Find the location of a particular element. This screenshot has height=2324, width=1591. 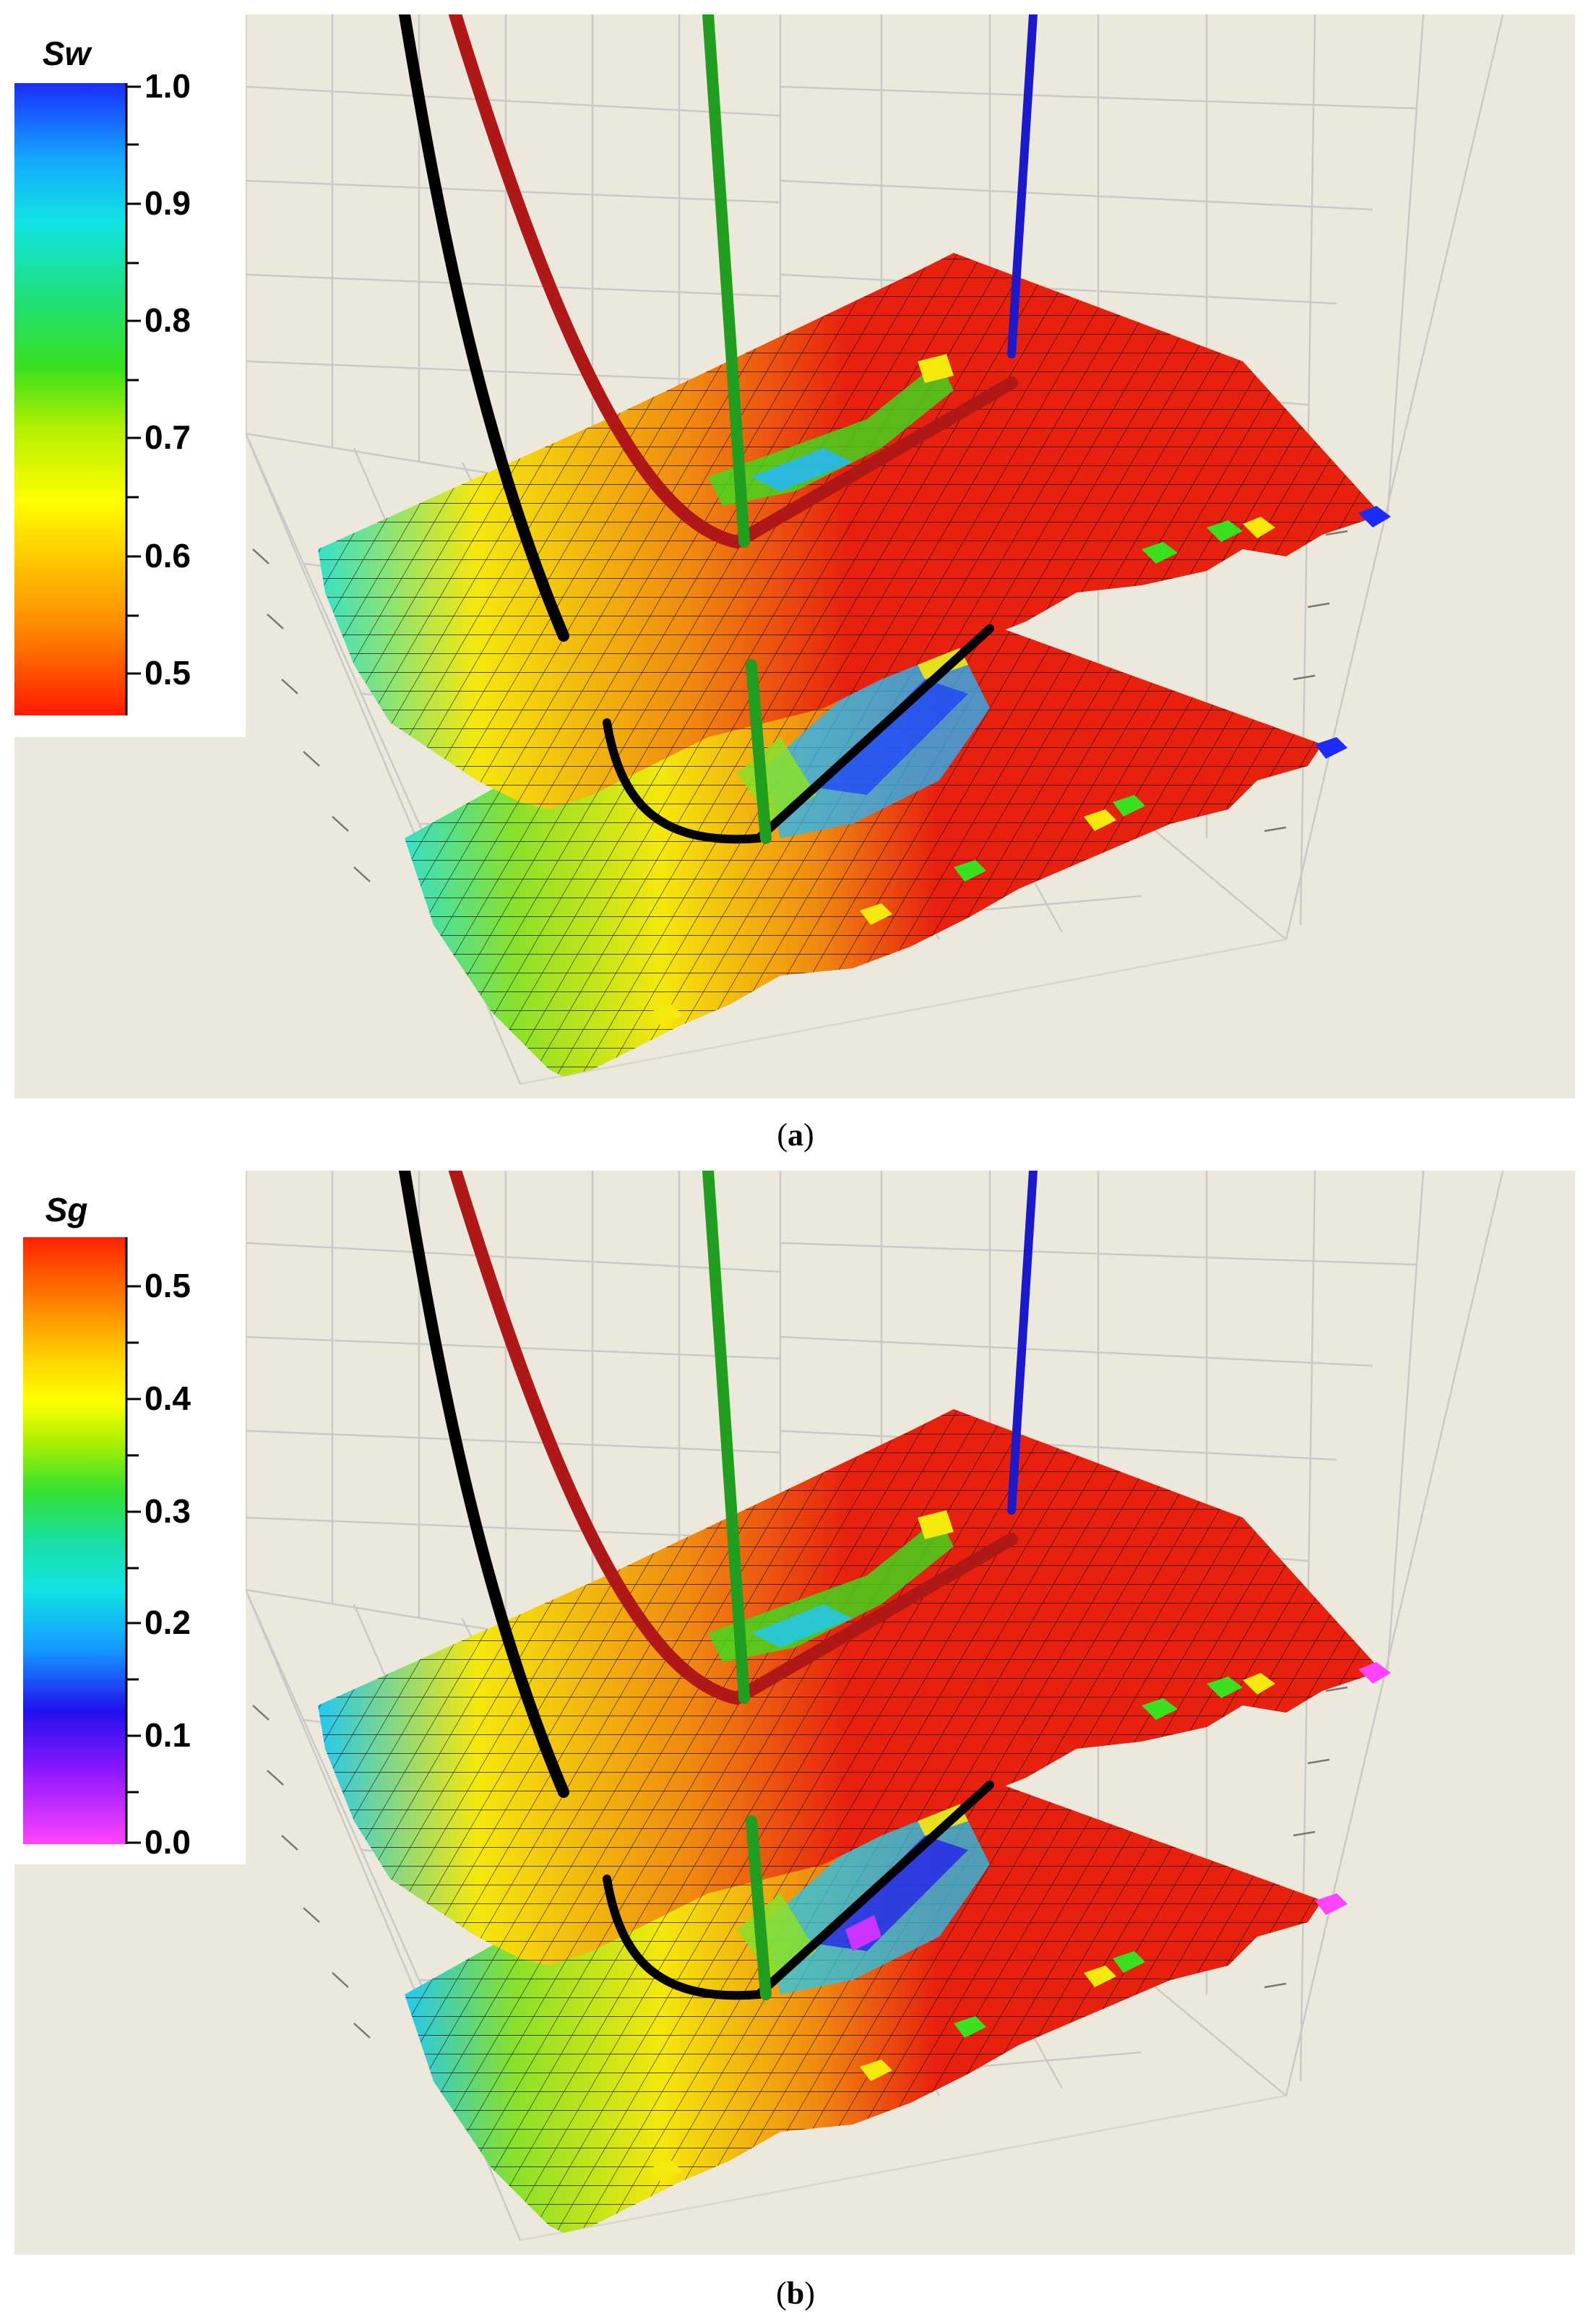

colorbar-tick: 0.8 is located at coordinates (168, 320).